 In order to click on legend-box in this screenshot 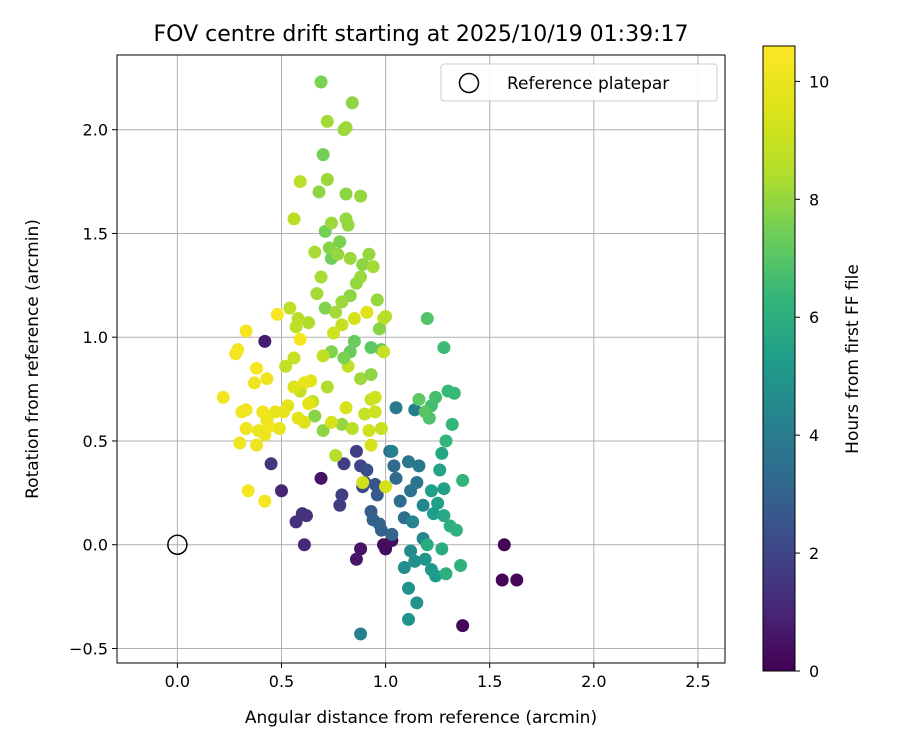, I will do `click(579, 82)`.